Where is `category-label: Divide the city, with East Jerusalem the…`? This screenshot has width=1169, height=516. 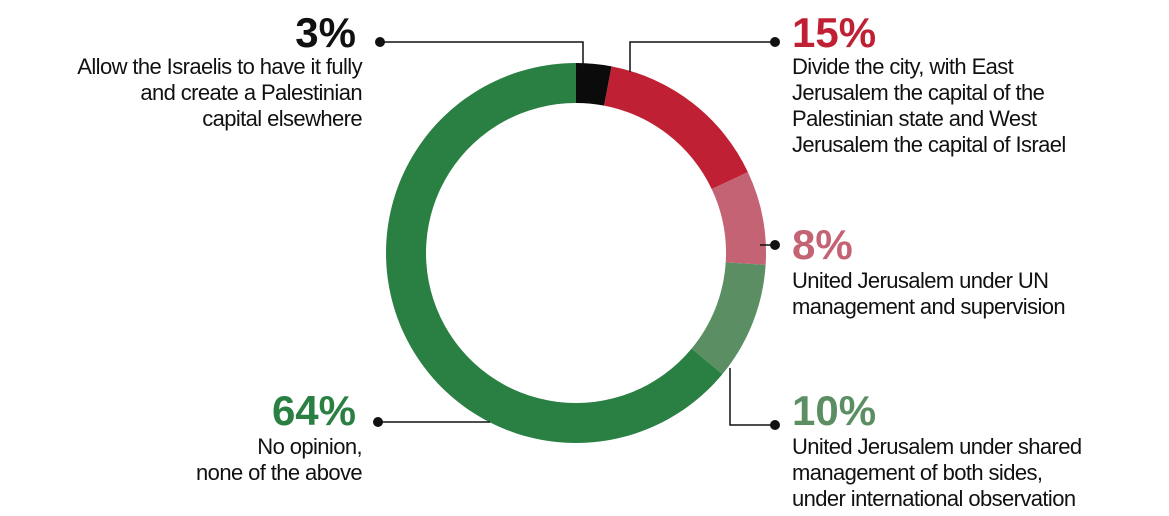
category-label: Divide the city, with East Jerusalem the… is located at coordinates (929, 105).